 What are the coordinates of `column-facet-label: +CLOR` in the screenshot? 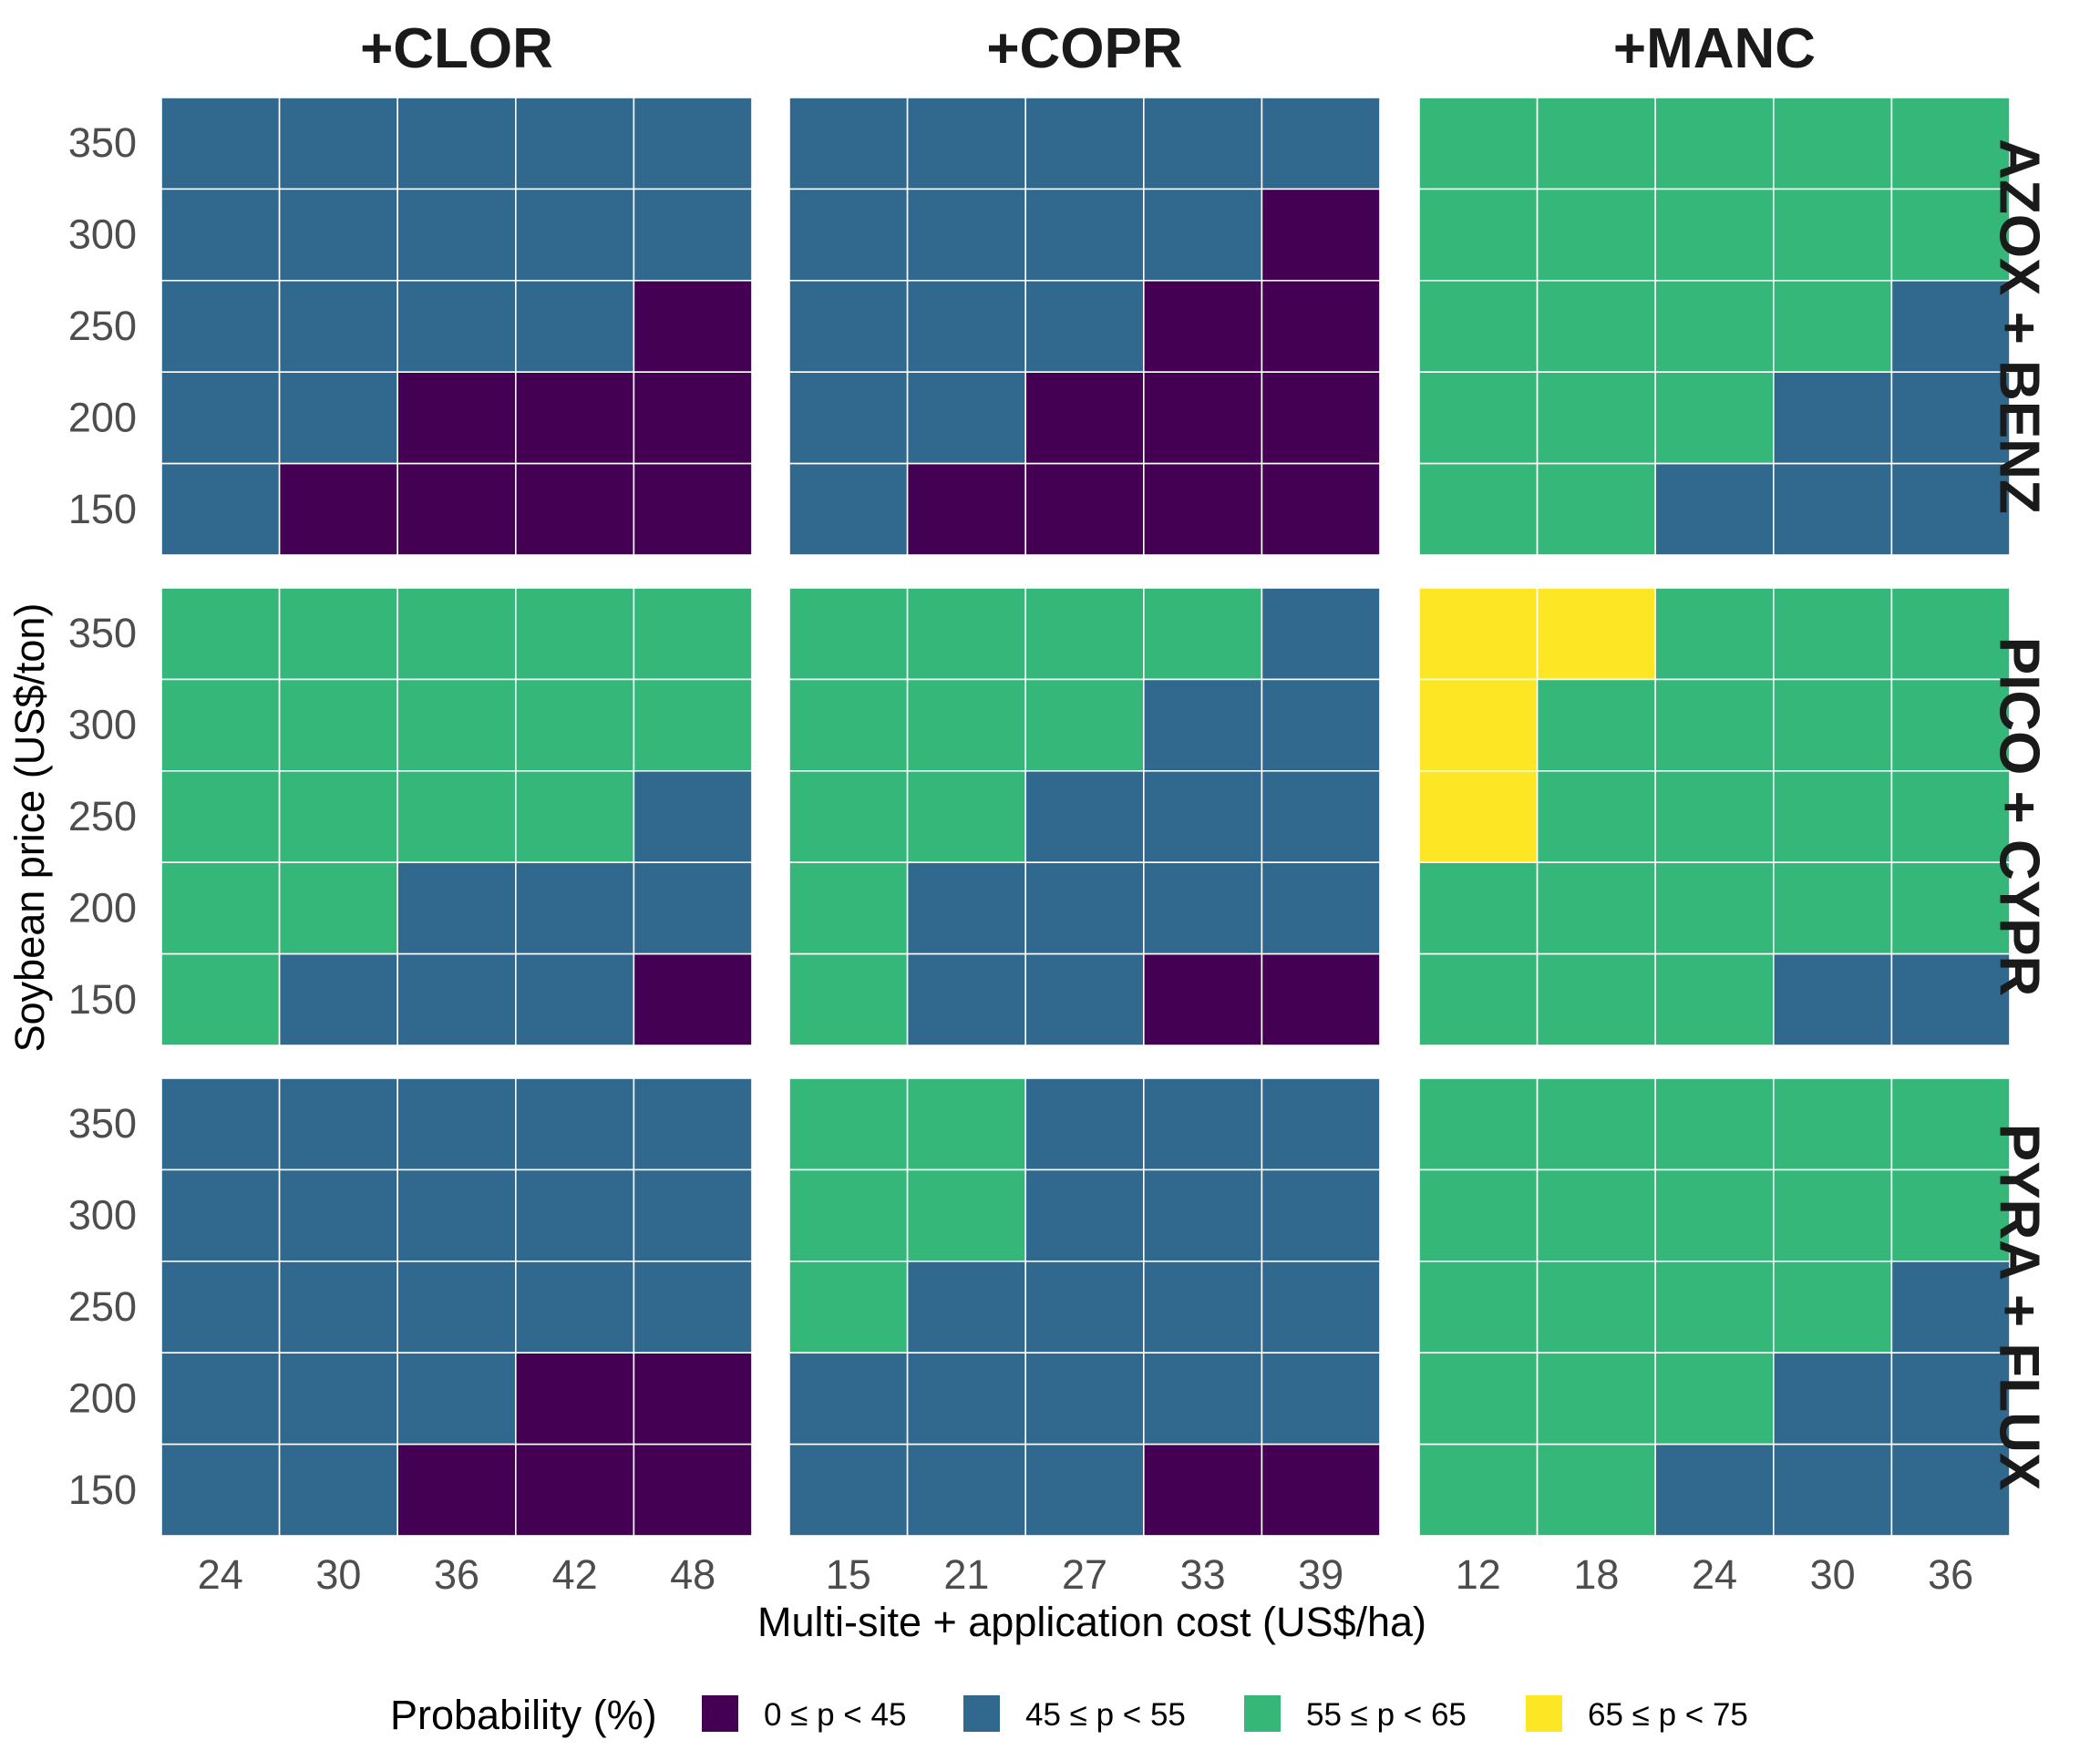 It's located at (457, 49).